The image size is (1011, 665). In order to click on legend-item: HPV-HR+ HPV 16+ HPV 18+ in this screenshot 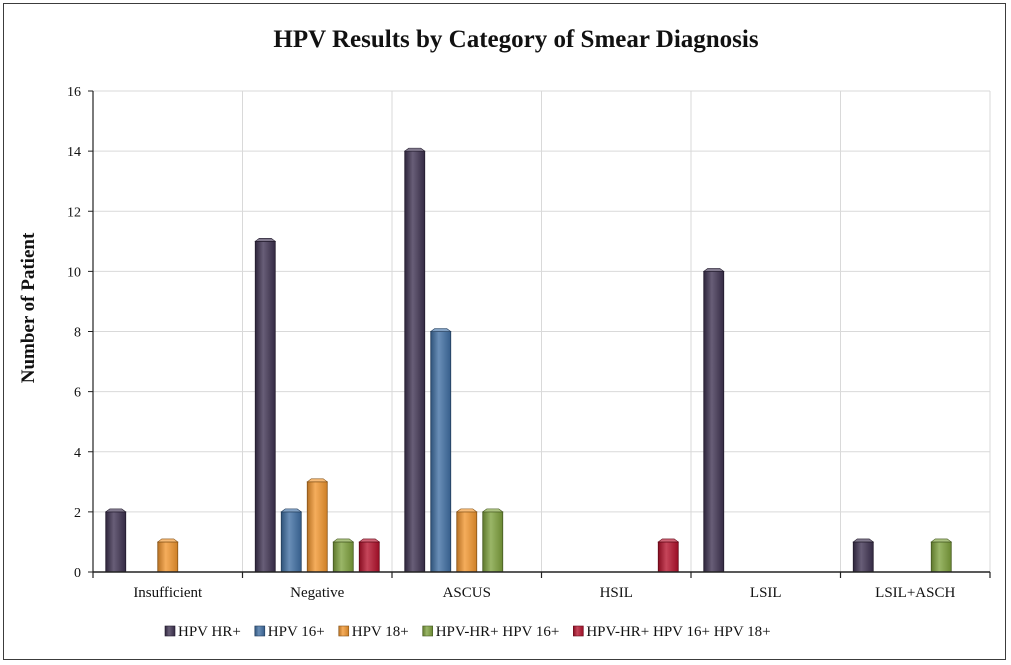, I will do `click(672, 632)`.